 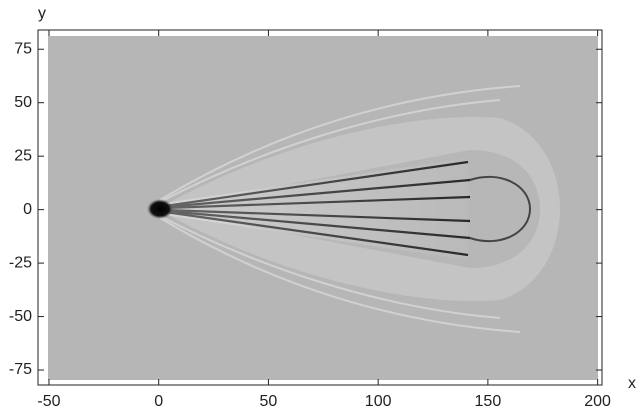 I want to click on y-tick-label: 0, so click(x=27, y=209).